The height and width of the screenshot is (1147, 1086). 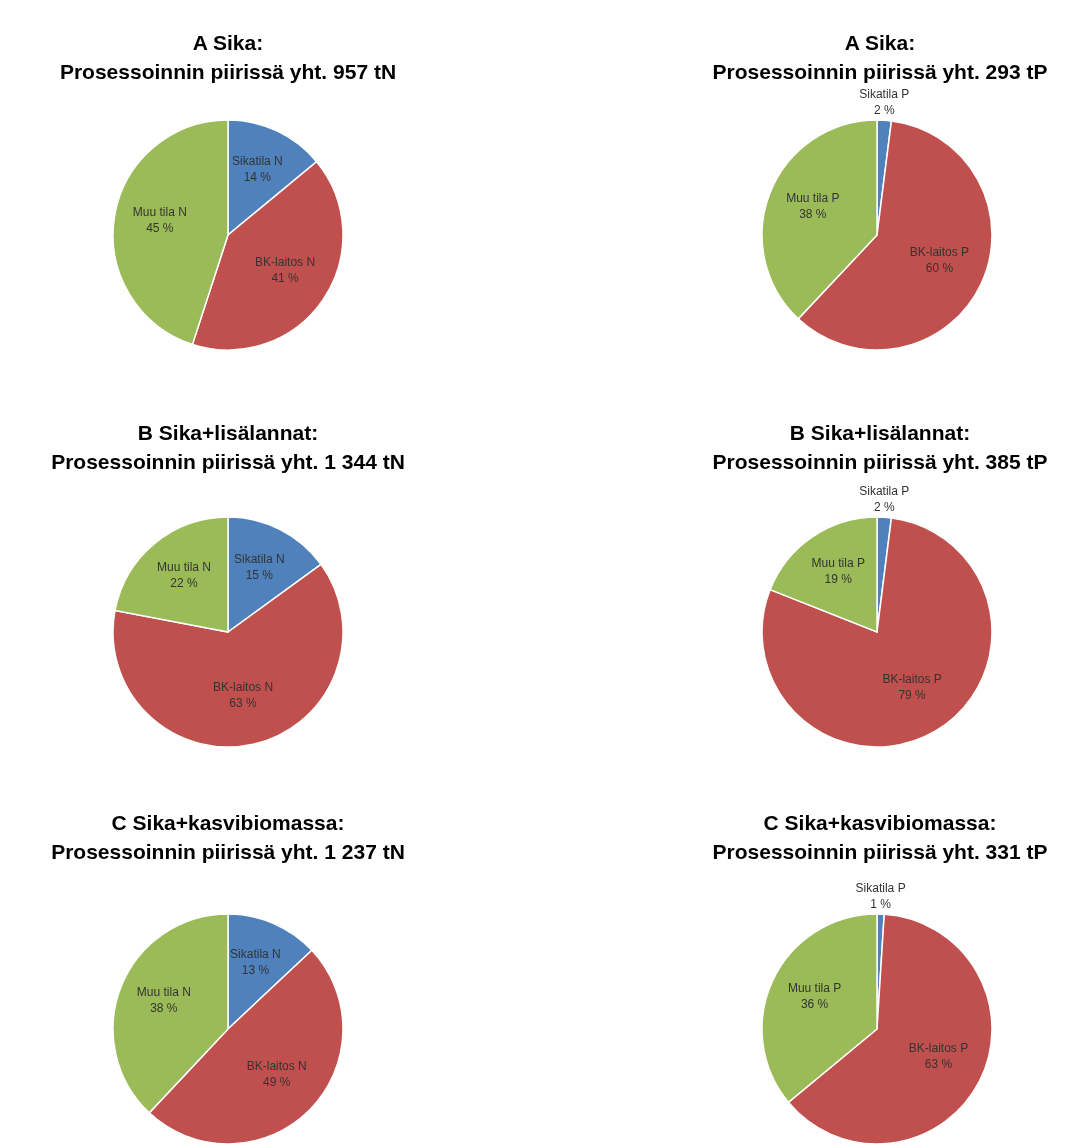 I want to click on data-label: 60 %, so click(x=939, y=268).